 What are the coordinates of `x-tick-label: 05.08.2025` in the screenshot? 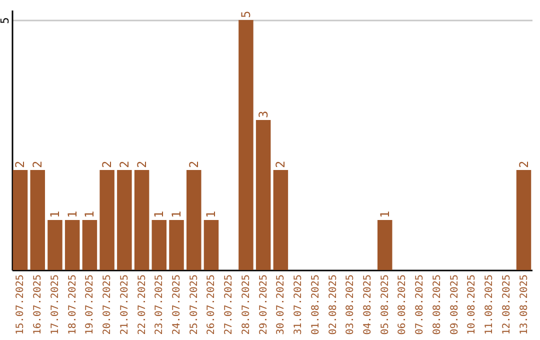 It's located at (385, 304).